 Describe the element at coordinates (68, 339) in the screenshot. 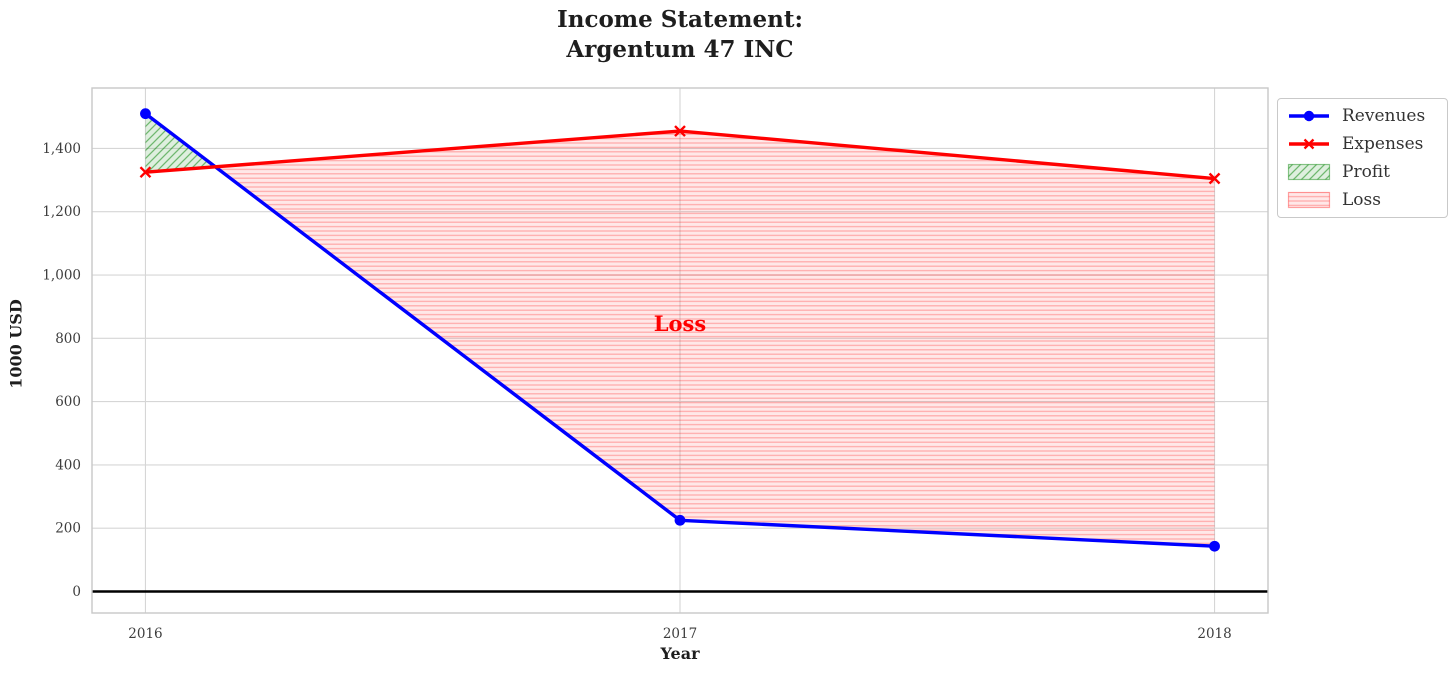

I see `y-tick-label: 800` at that location.